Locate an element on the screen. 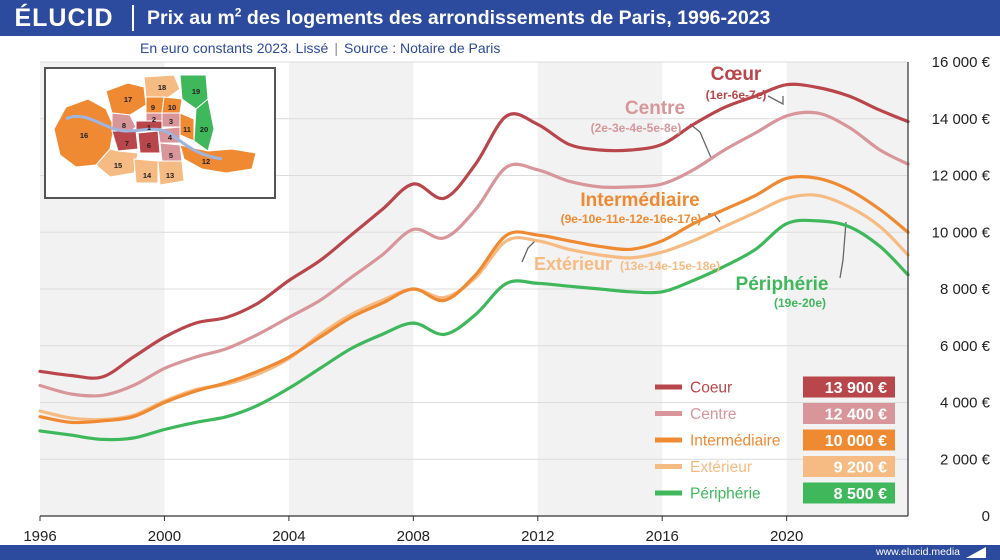  map-label-2: 2 is located at coordinates (154, 119).